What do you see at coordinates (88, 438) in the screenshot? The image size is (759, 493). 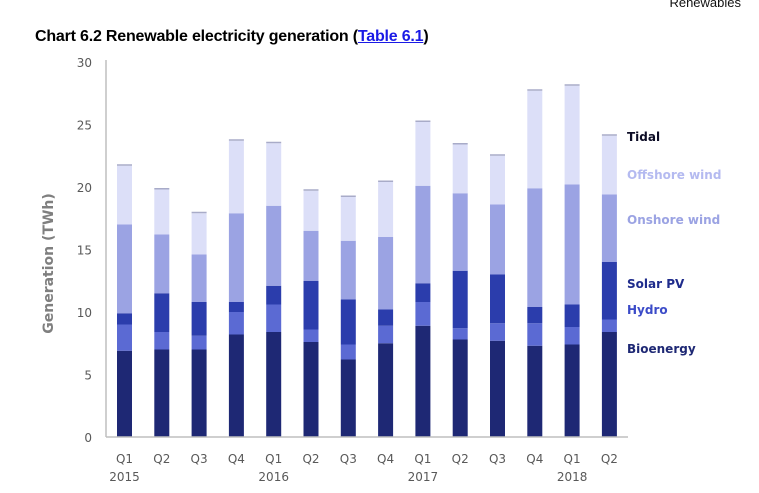 I see `y-tick-label: 0` at bounding box center [88, 438].